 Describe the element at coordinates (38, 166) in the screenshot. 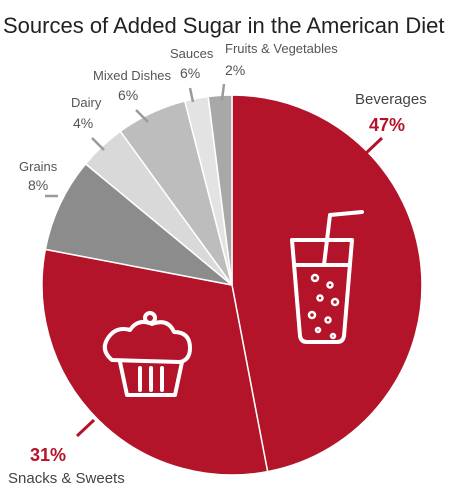

I see `slice-label-grains: Grains` at that location.